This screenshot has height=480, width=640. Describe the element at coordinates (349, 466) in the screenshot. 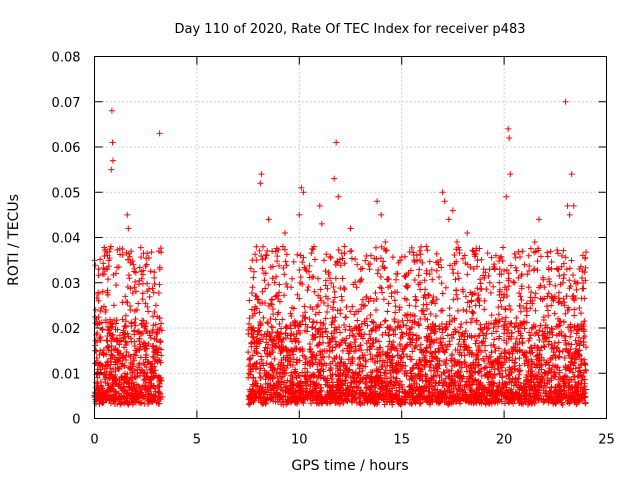

I see `x-axis-label: GPS time / hours` at that location.